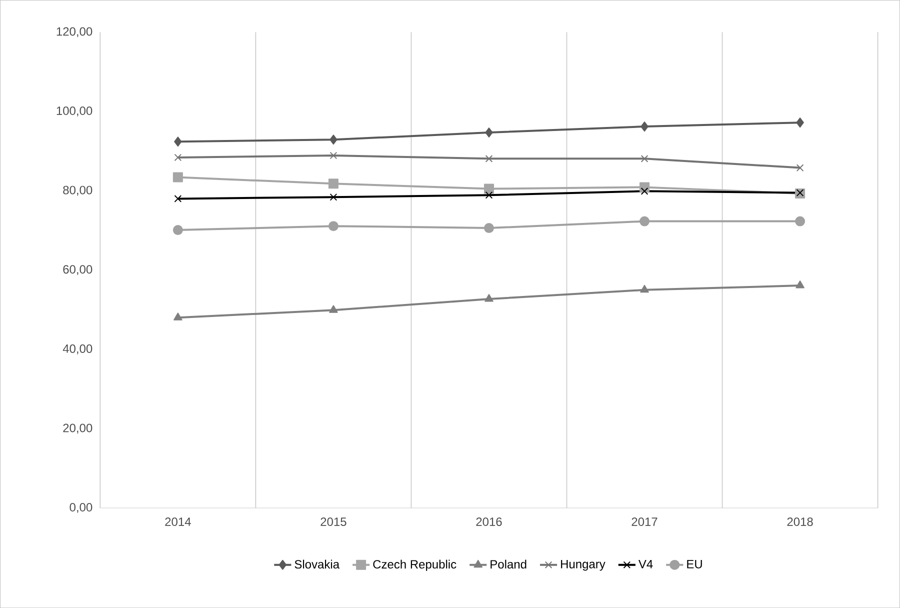  Describe the element at coordinates (77, 349) in the screenshot. I see `y-tick-label: 40,00` at that location.